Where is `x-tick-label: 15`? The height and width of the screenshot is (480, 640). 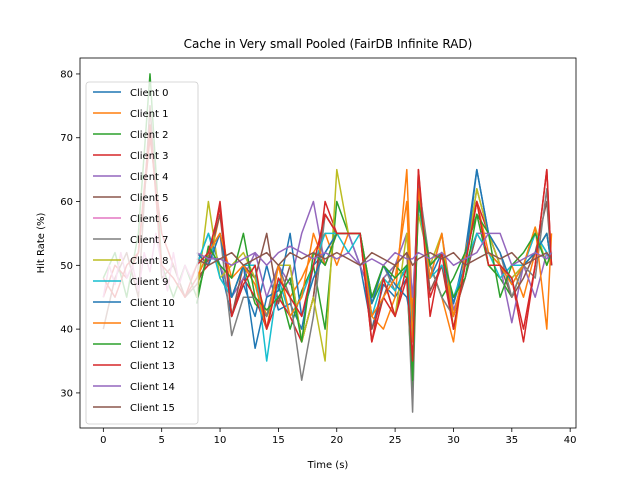 x-tick-label: 15 is located at coordinates (278, 440).